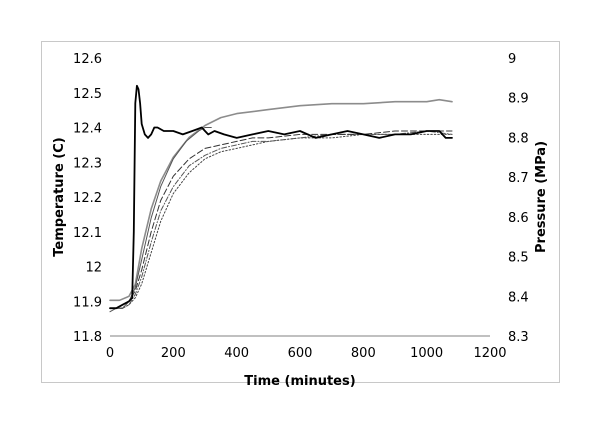  I want to click on y-axis-title-left: Temperature (C), so click(59, 196).